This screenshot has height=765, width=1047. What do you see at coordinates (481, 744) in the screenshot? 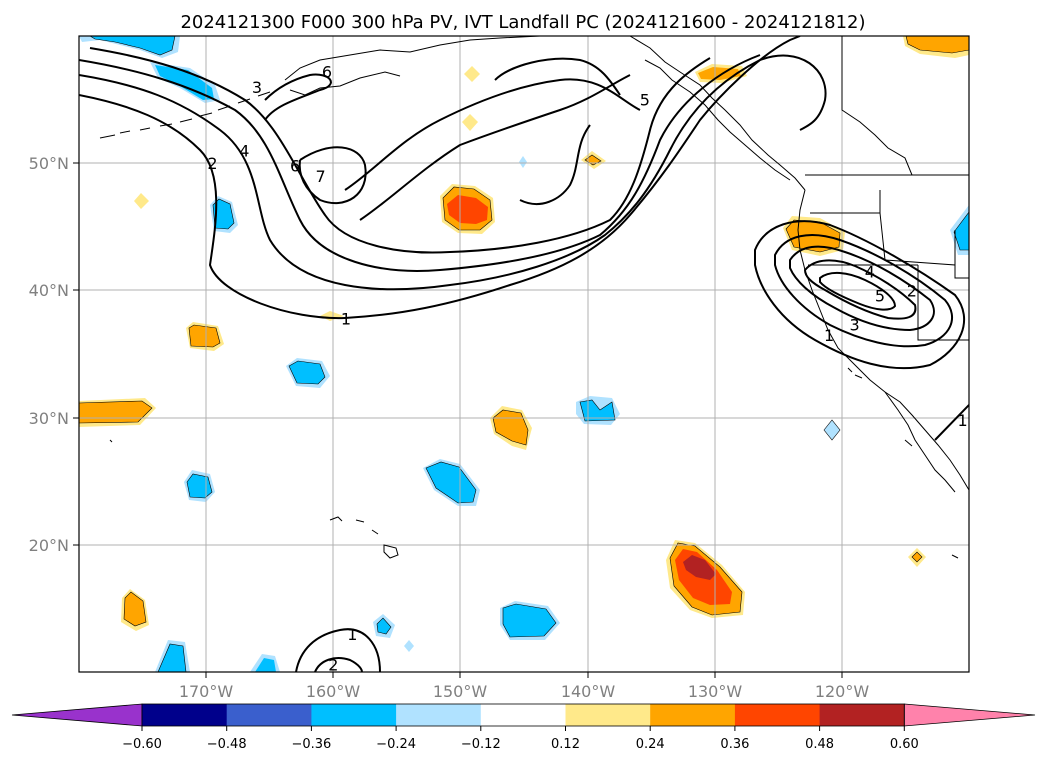
I see `colorbar-tick-label: −0.12` at bounding box center [481, 744].